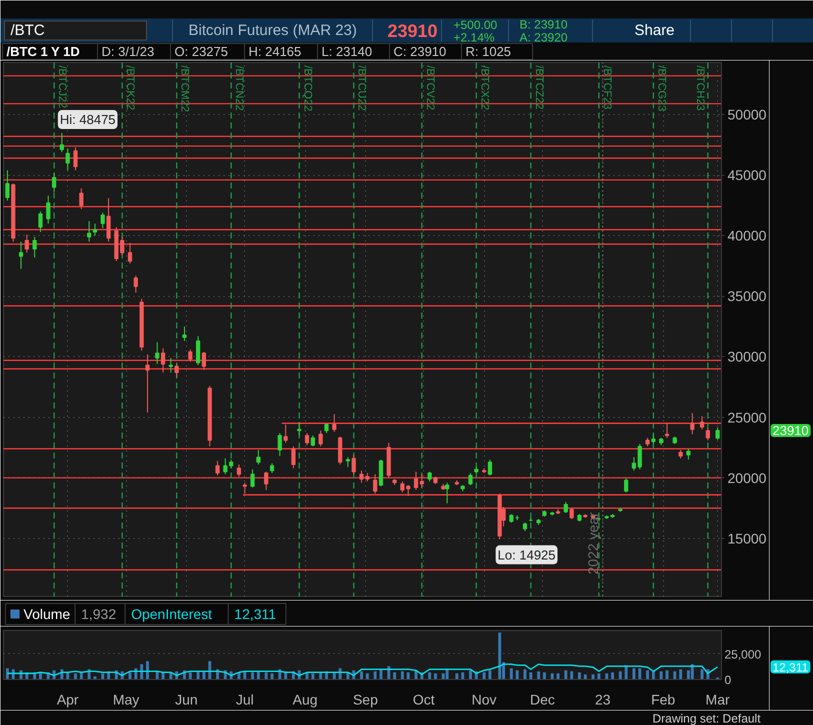  I want to click on chart-title: Bitcoin Futures (MAR 23), so click(272, 30).